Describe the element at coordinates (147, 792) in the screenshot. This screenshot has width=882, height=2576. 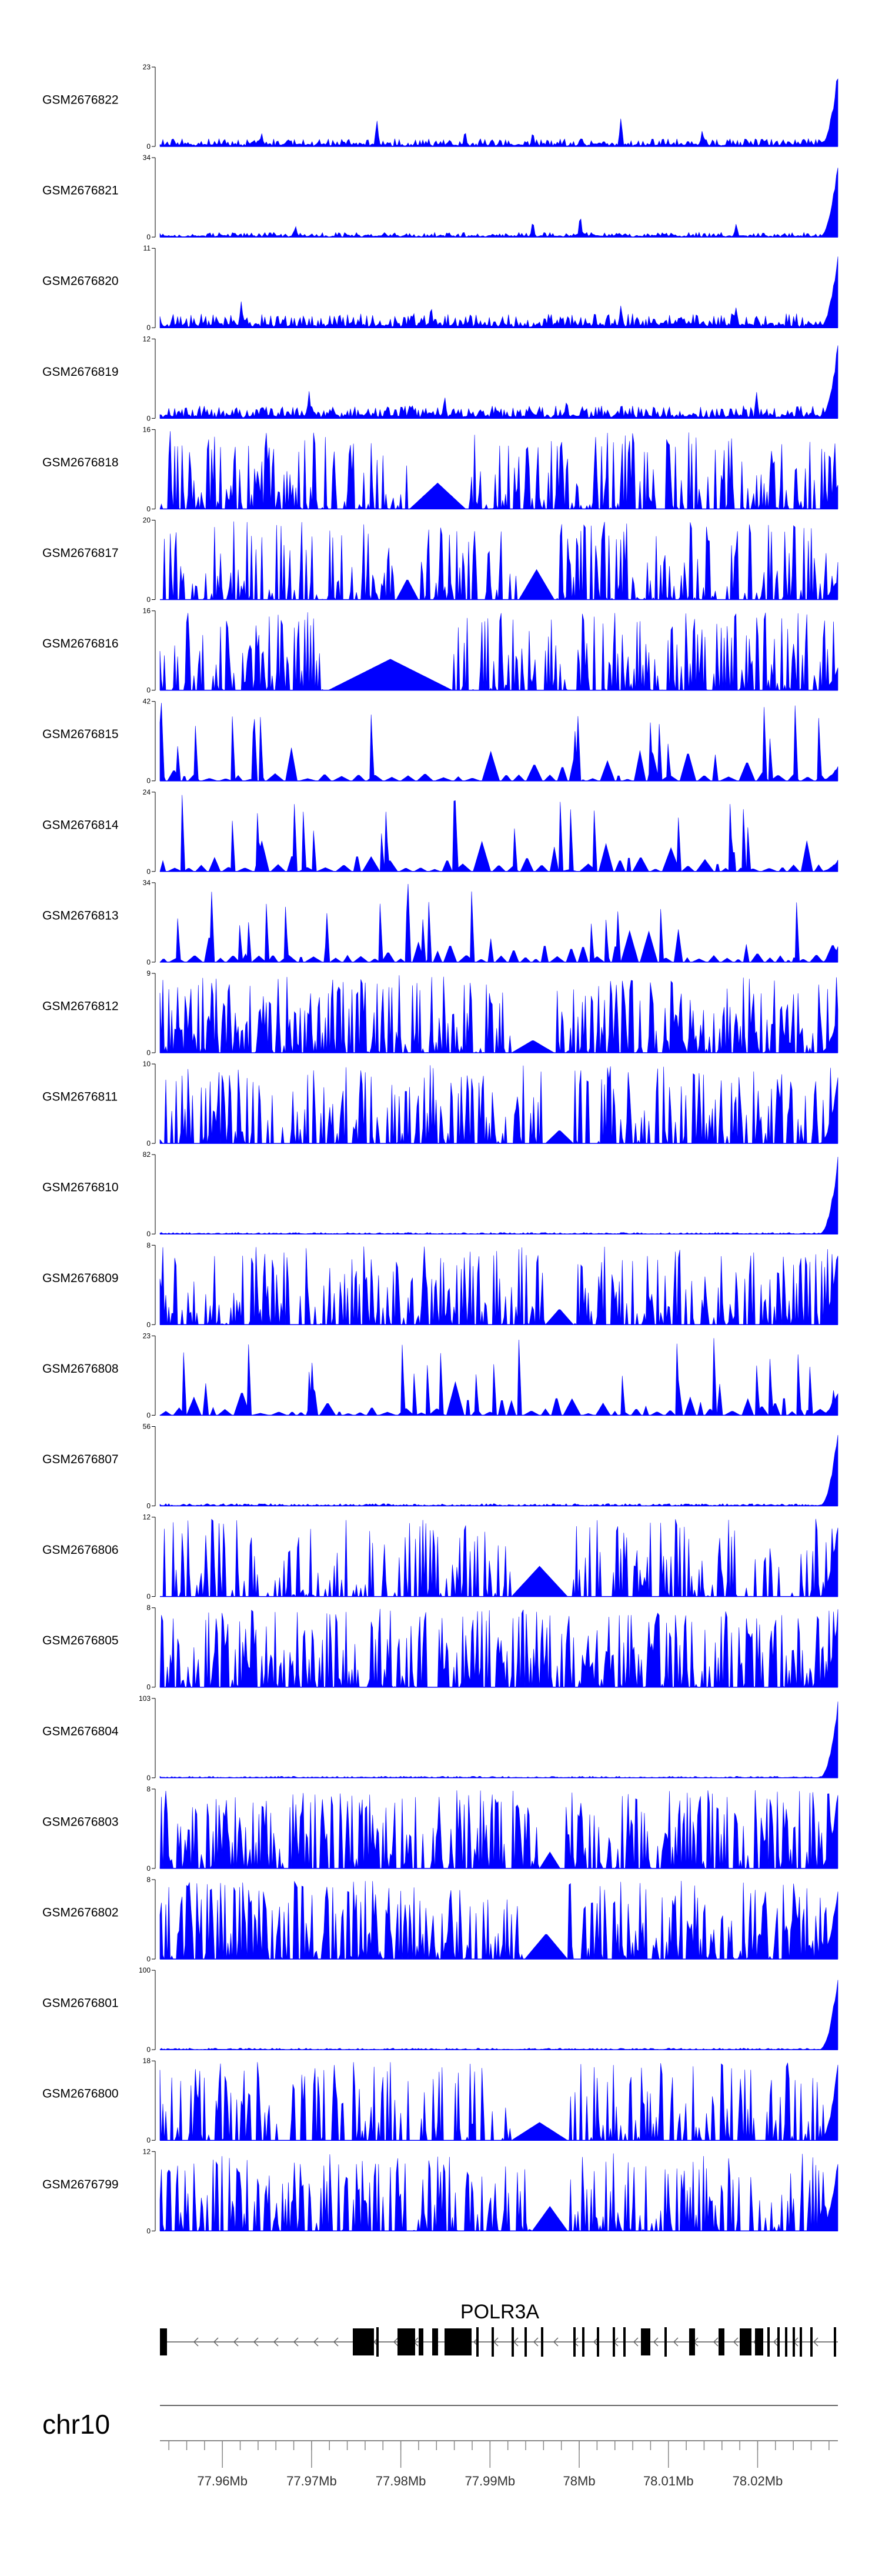
I see `y-axis-max-label: 24` at that location.